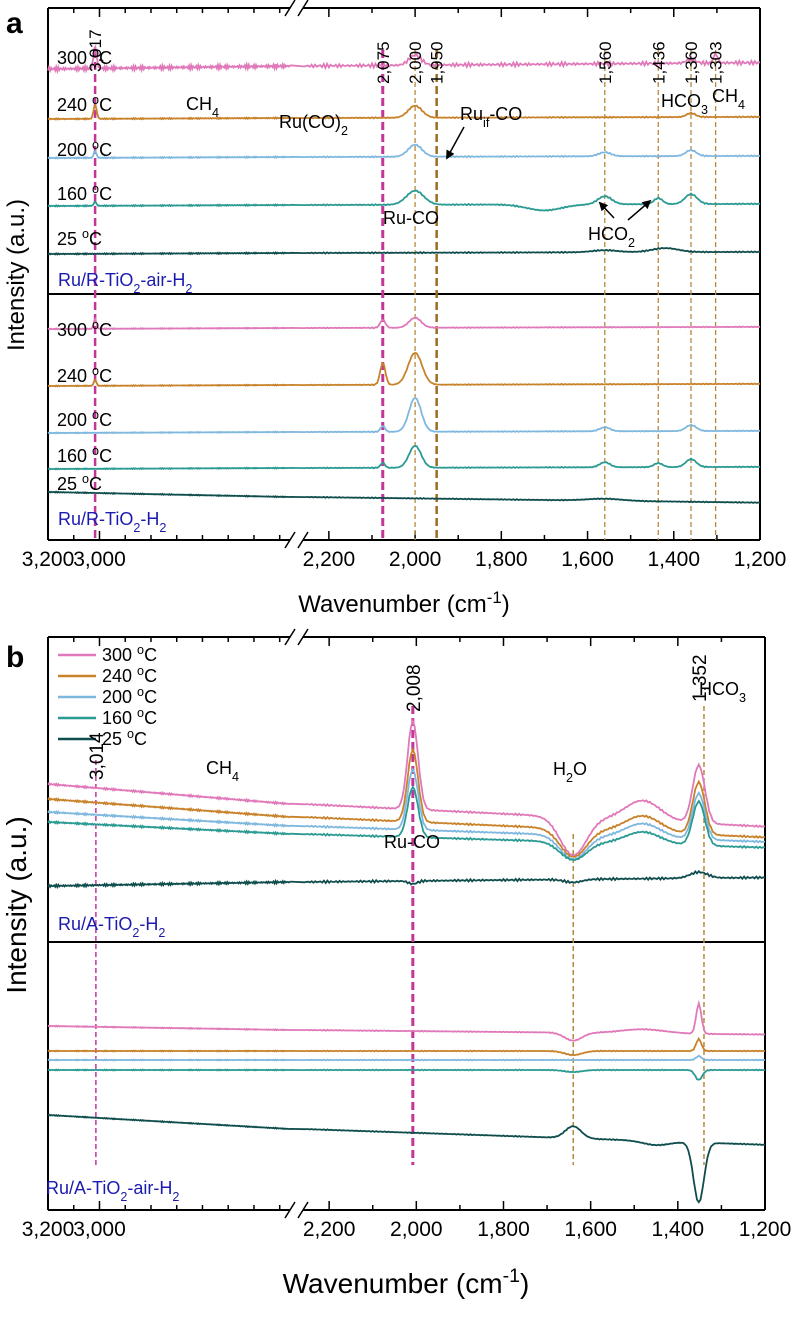 The image size is (800, 1318). Describe the element at coordinates (129, 654) in the screenshot. I see `panel-b-legend-label: 300 oC` at that location.